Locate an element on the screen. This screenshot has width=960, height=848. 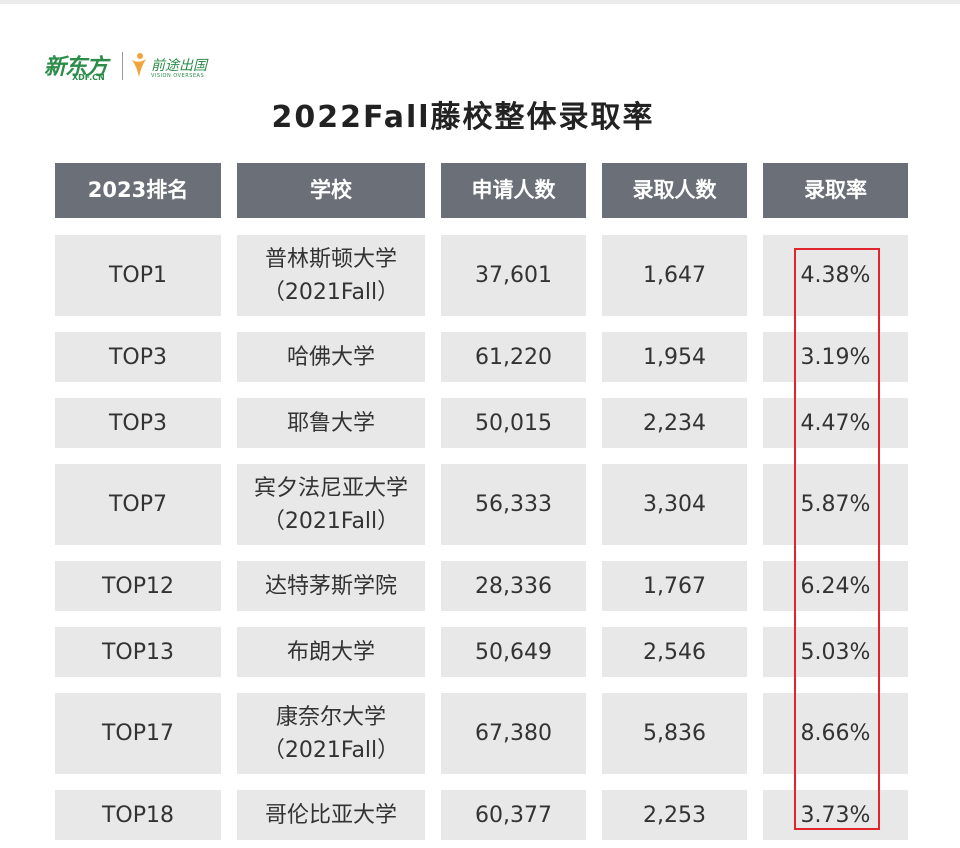
cell-admitted: 1,647 is located at coordinates (674, 275).